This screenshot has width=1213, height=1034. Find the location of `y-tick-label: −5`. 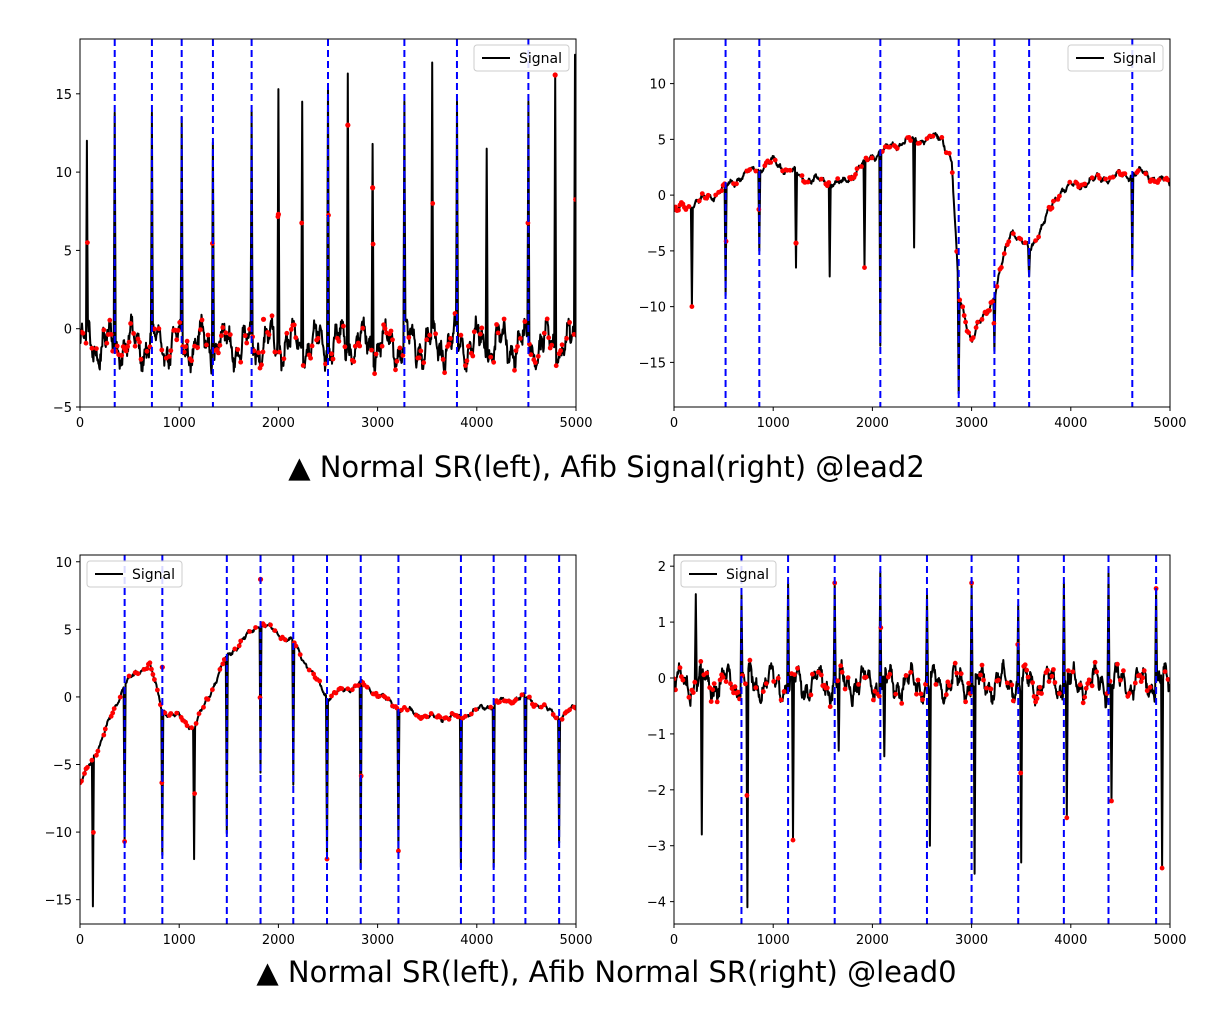

y-tick-label: −5 is located at coordinates (62, 766).